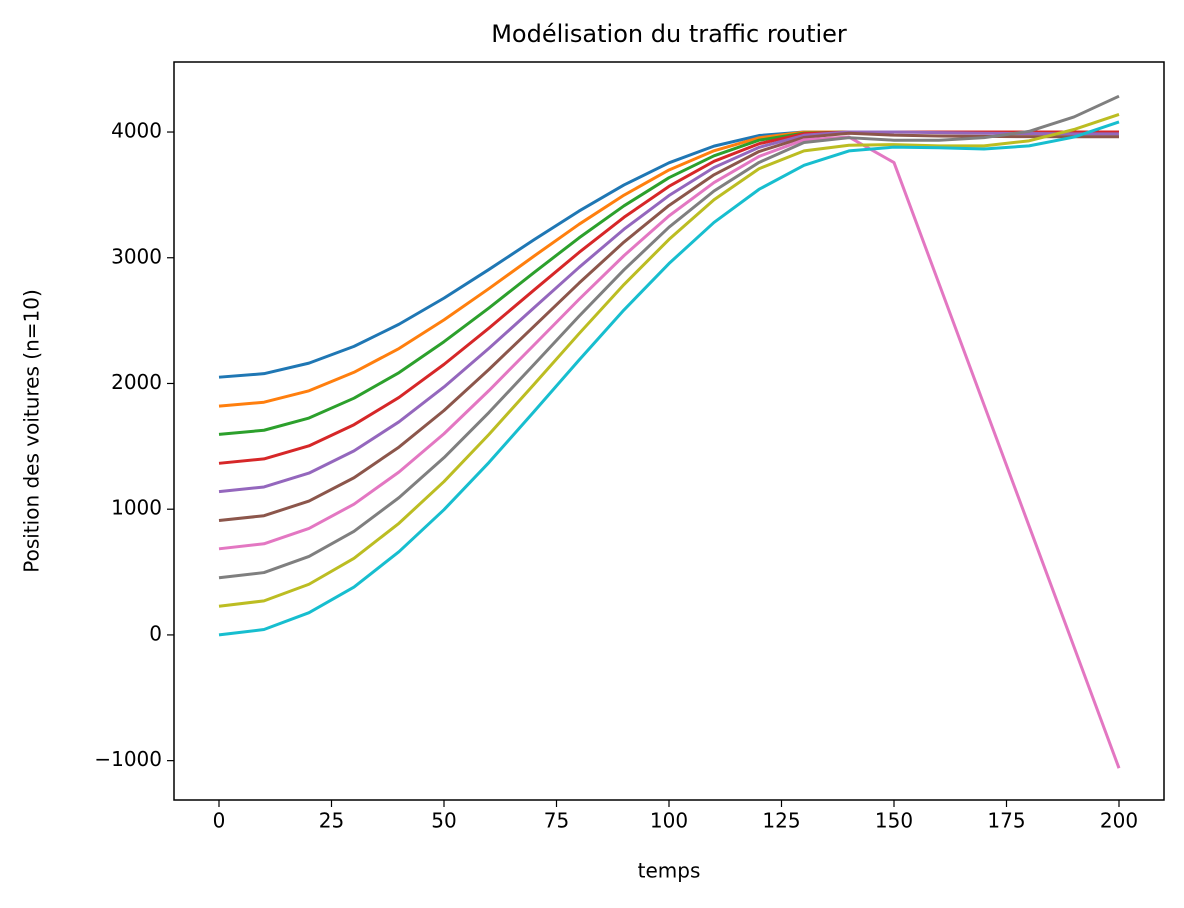  What do you see at coordinates (136, 508) in the screenshot?
I see `y-tick-label: 1000` at bounding box center [136, 508].